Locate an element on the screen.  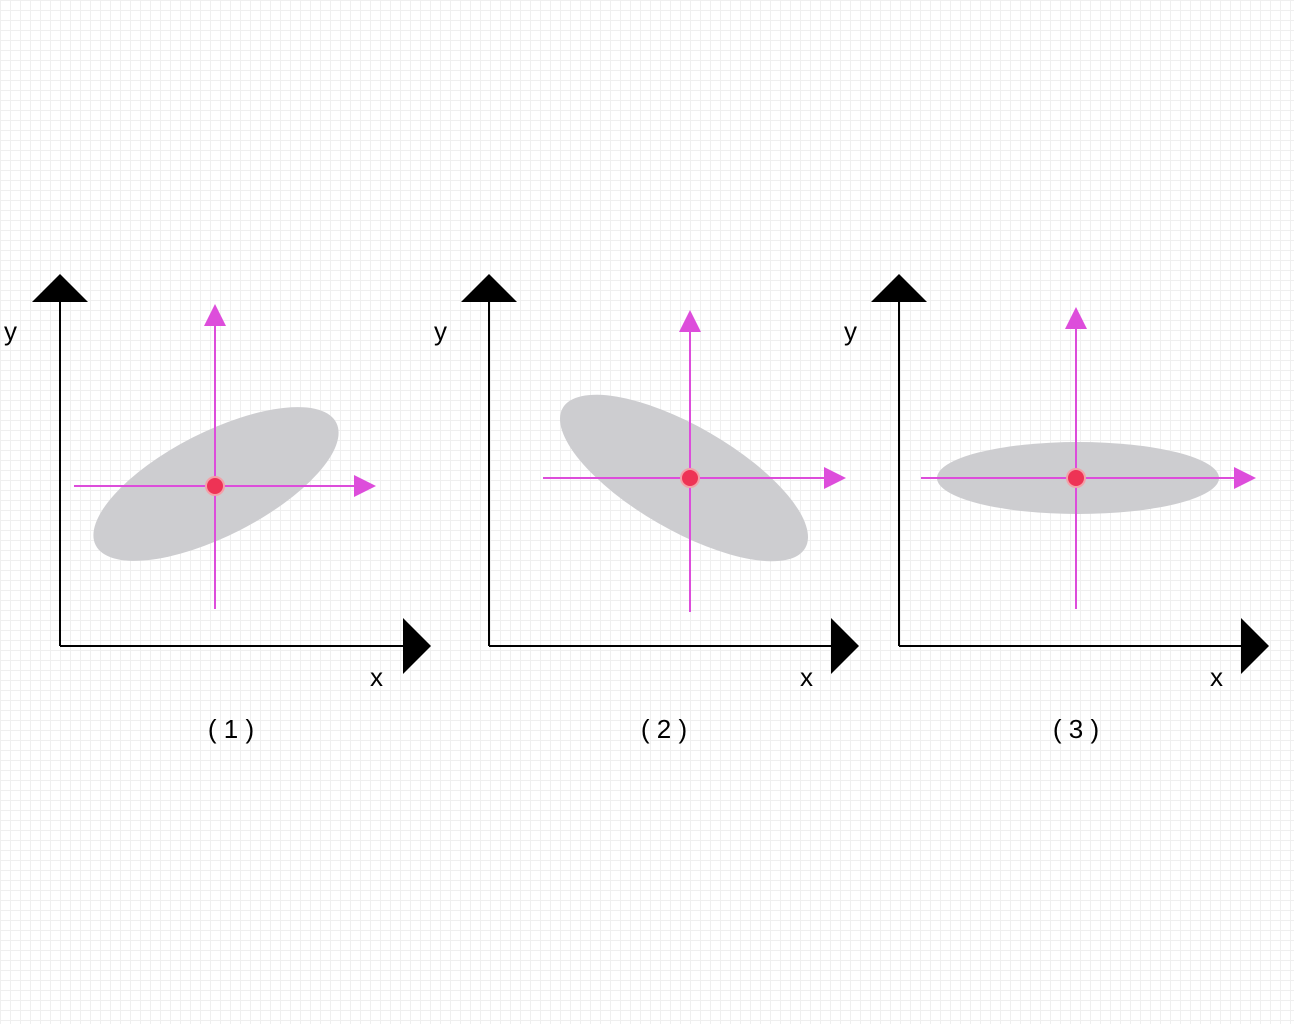
panel-caption: ( 3 ) is located at coordinates (1076, 729).